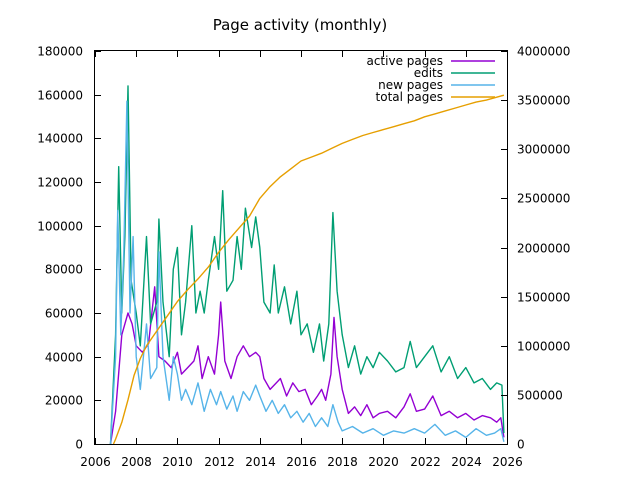  What do you see at coordinates (64, 358) in the screenshot?
I see `y-tick-label: 40000` at bounding box center [64, 358].